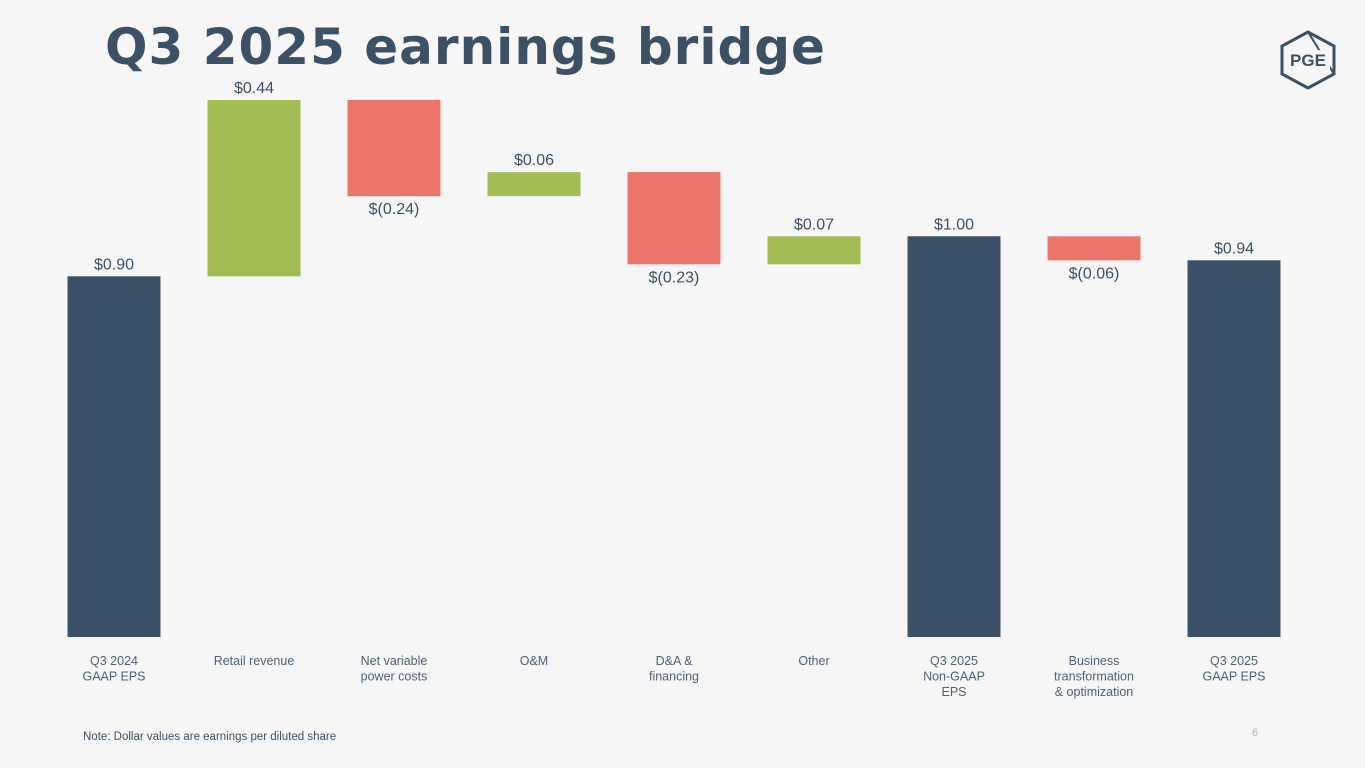  Describe the element at coordinates (394, 209) in the screenshot. I see `value-label: $(0.24)` at that location.